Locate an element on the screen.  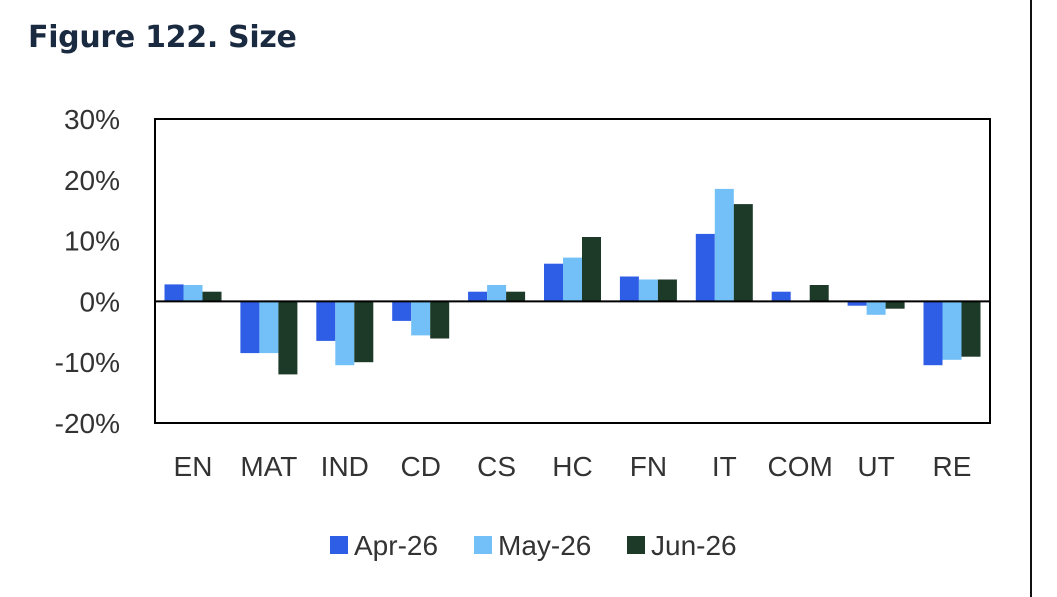
y-tick-label: 0% is located at coordinates (100, 301).